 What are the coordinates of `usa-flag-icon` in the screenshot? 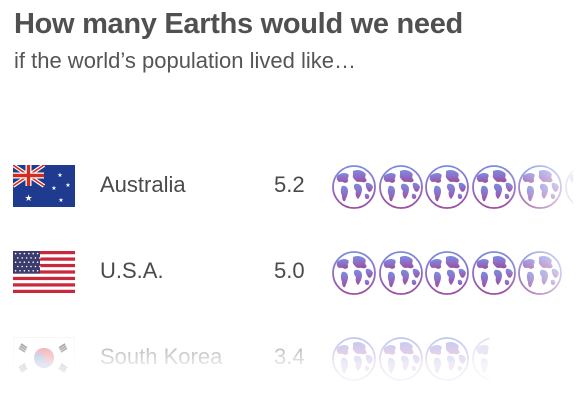 It's located at (44, 272).